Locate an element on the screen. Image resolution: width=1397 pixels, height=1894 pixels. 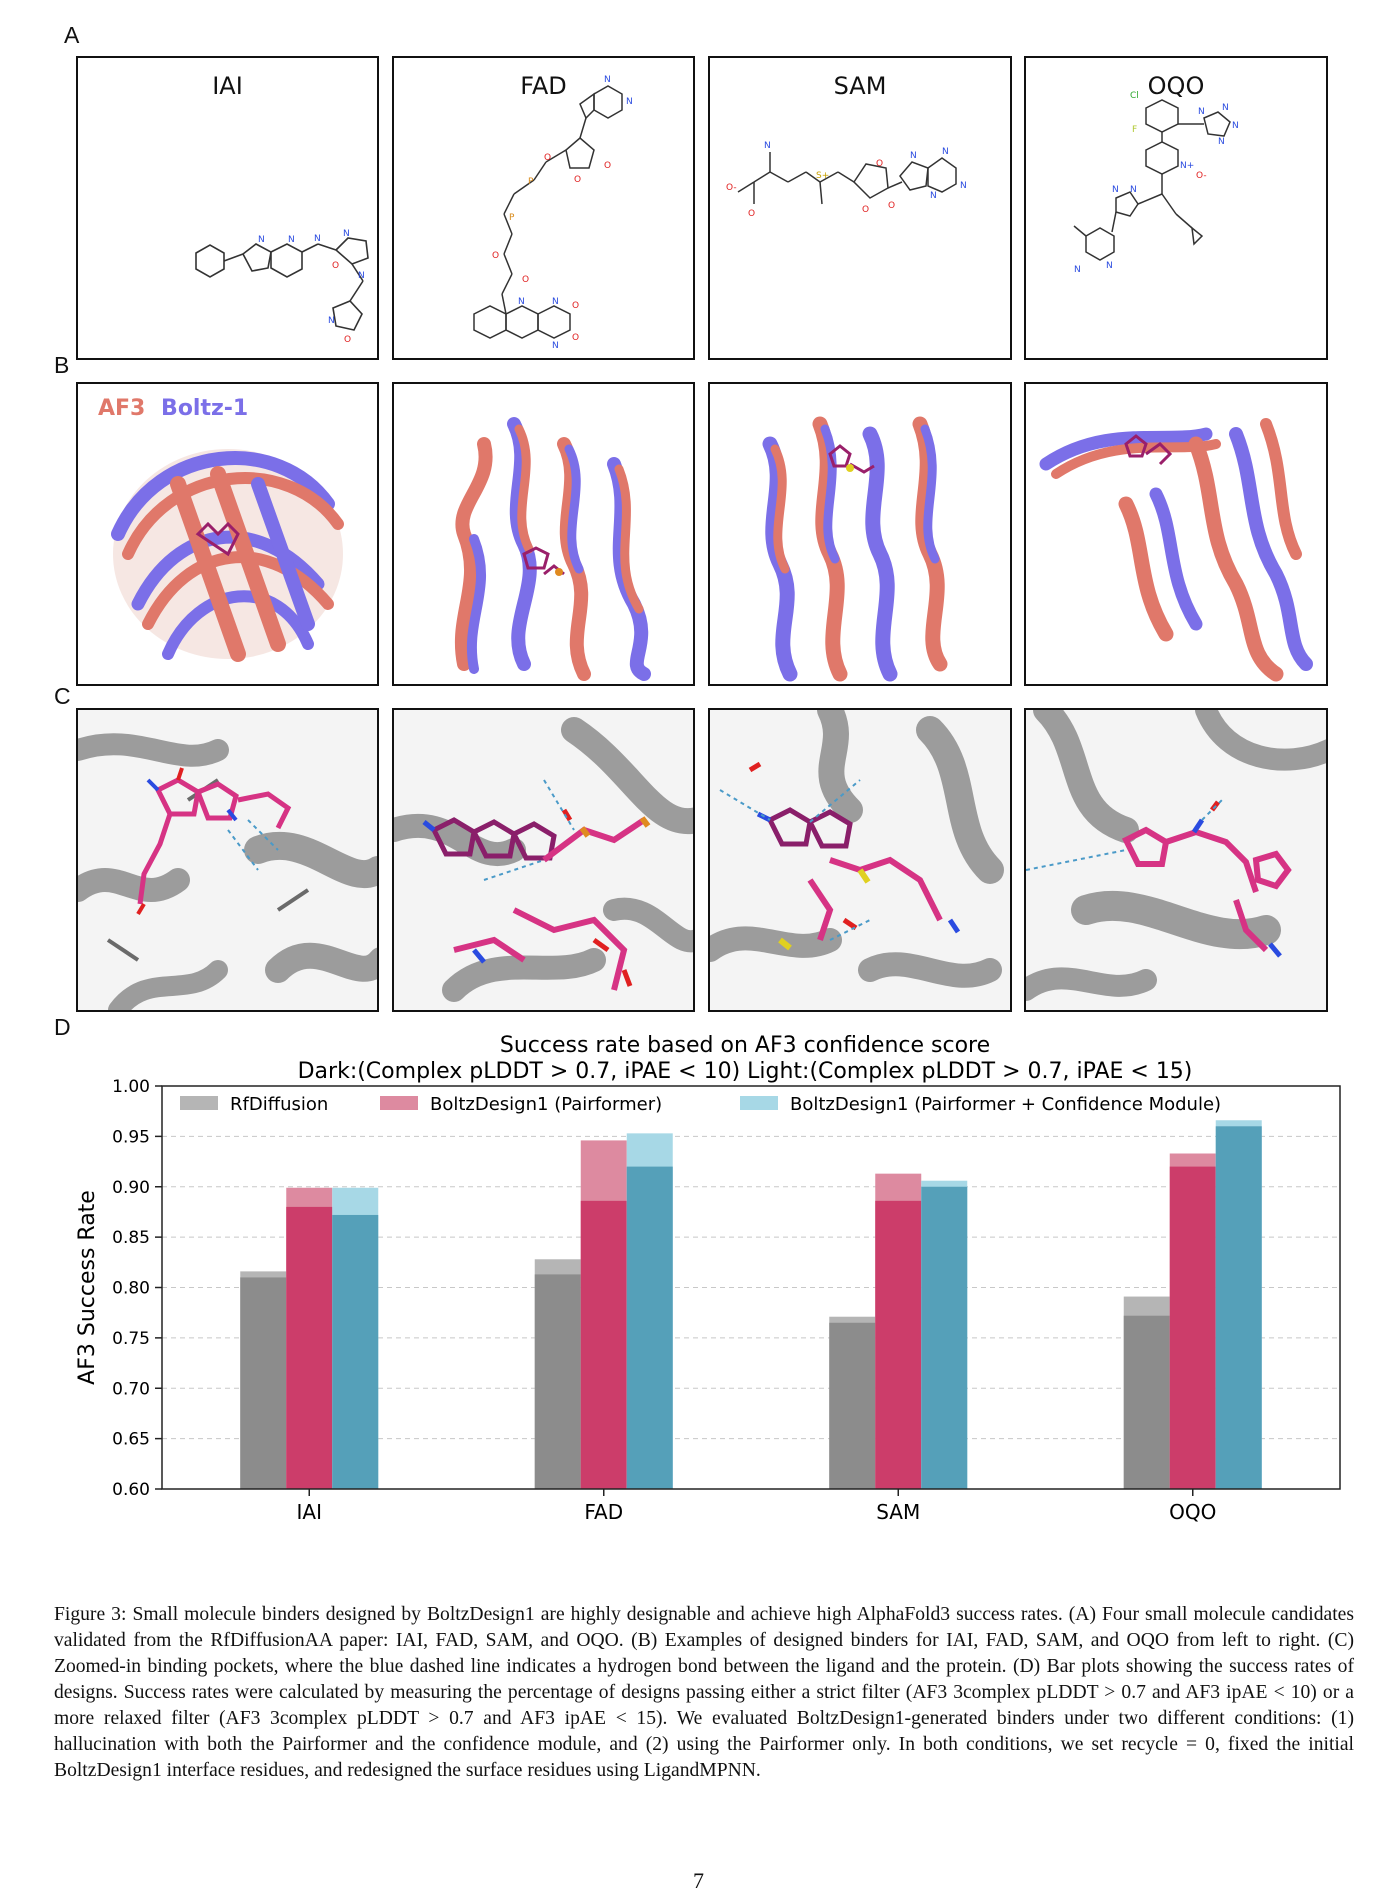
svg-text: P is located at coordinates (512, 218).